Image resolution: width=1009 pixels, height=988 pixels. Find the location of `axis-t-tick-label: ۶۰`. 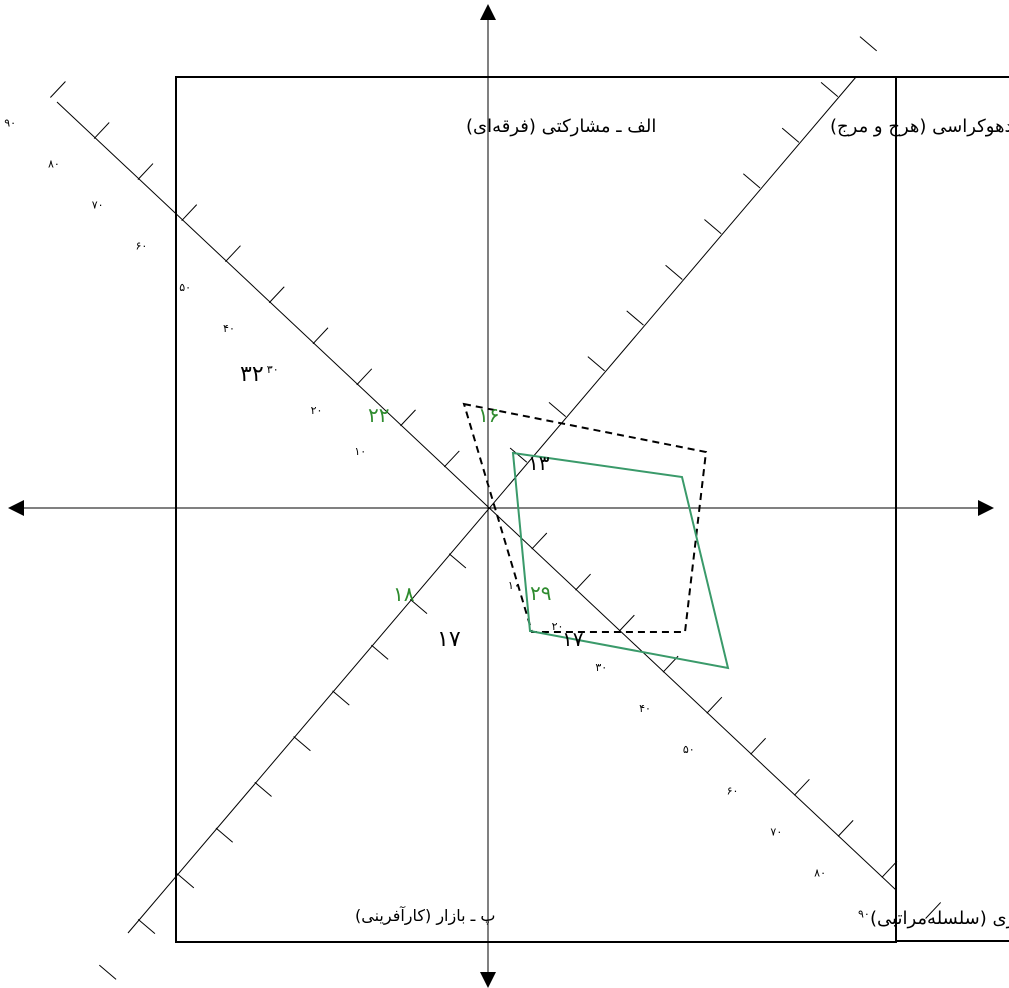

axis-t-tick-label: ۶۰ is located at coordinates (733, 790).